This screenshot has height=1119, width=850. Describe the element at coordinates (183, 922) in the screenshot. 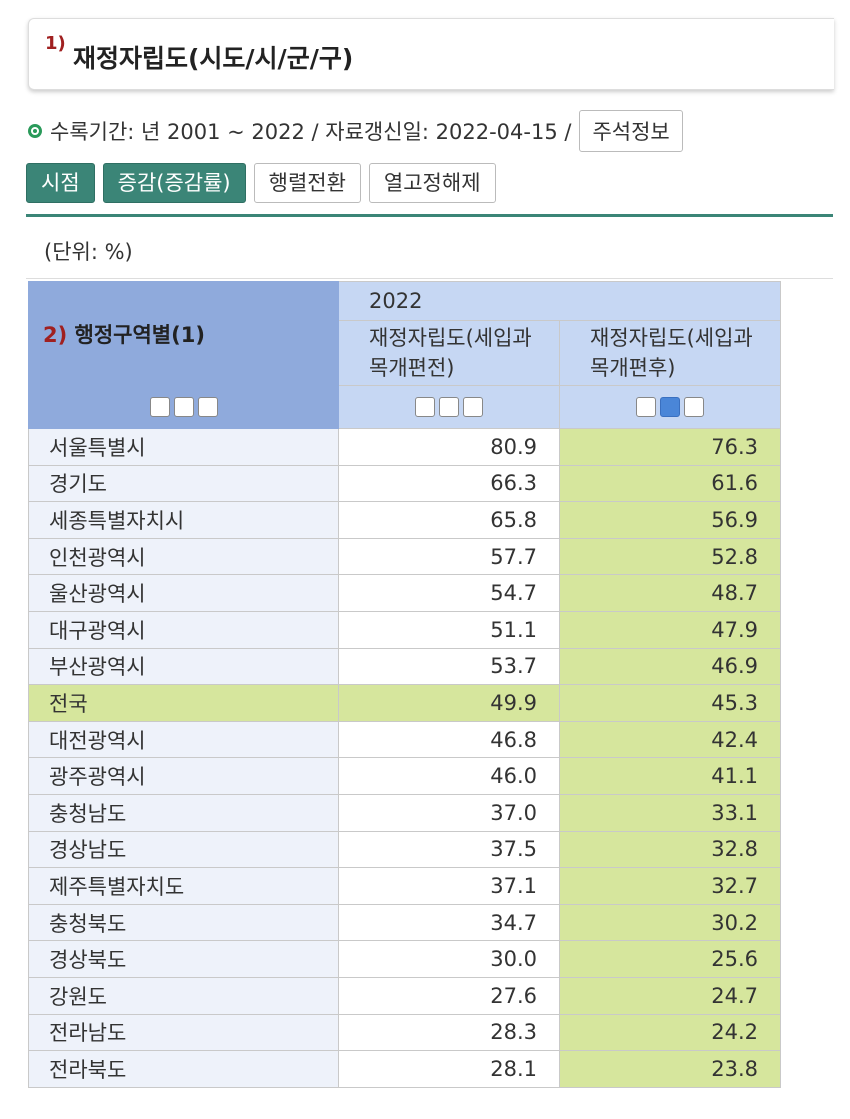

I see `row-name: 충청북도` at that location.